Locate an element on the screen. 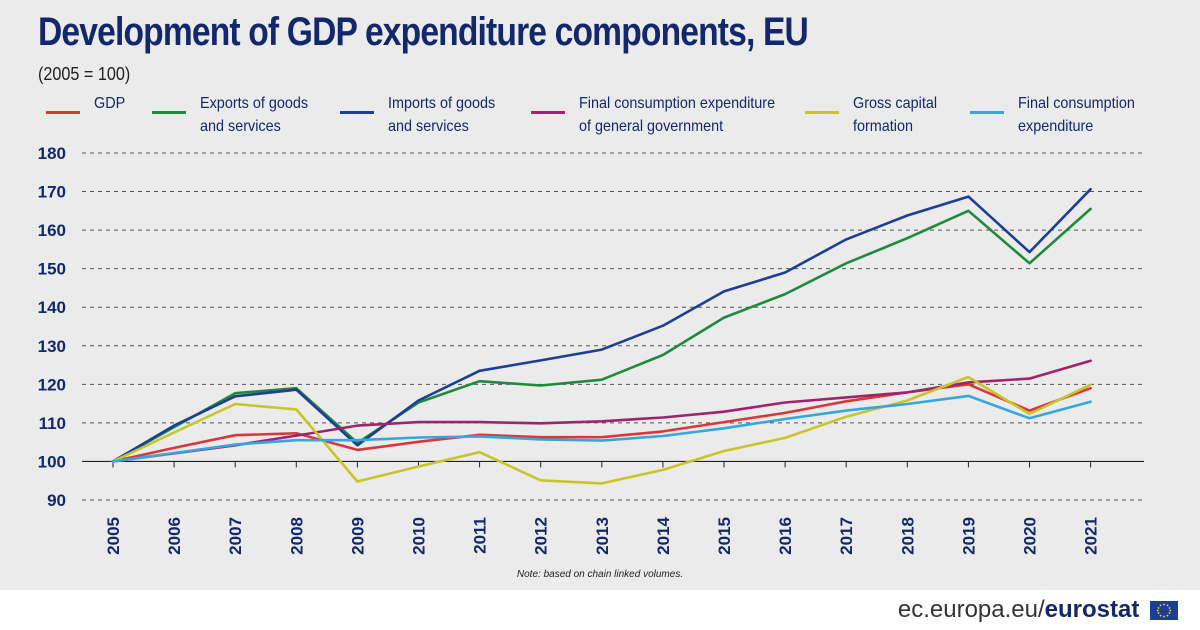 The height and width of the screenshot is (630, 1200). x-tick-label-2010: 2010 is located at coordinates (419, 536).